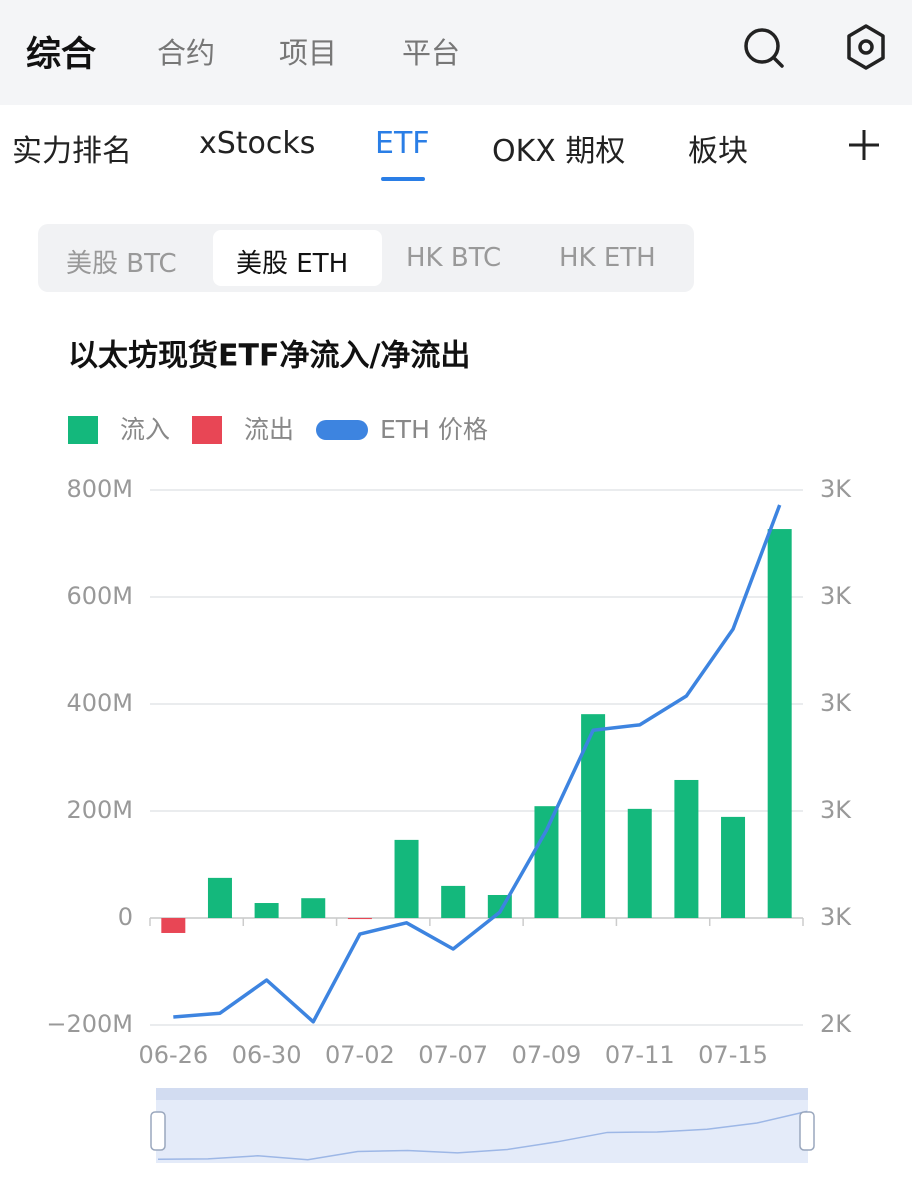 This screenshot has height=1200, width=912. I want to click on search-icon, so click(765, 49).